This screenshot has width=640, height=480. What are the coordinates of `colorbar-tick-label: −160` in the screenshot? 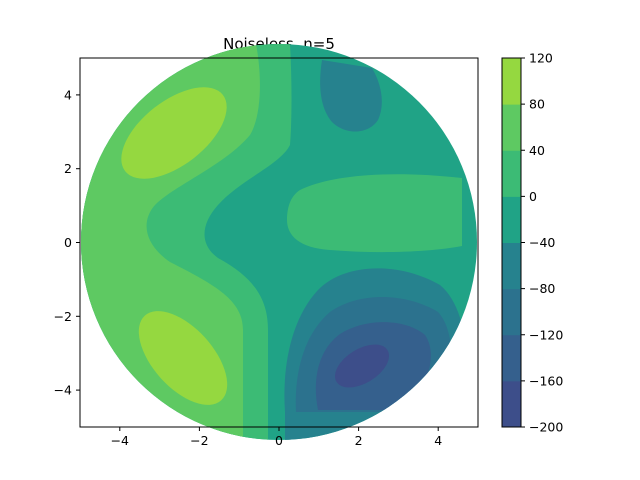 It's located at (546, 380).